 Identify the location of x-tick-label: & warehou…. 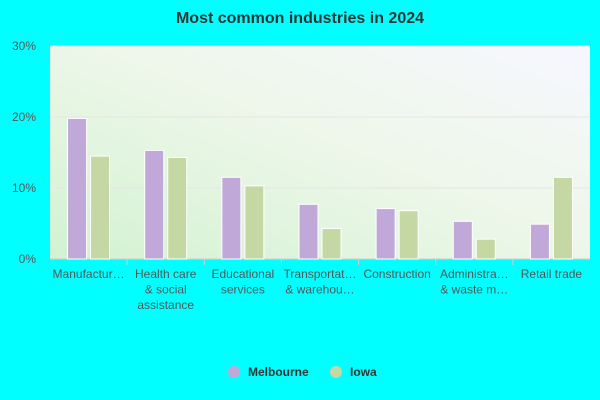
(319, 290).